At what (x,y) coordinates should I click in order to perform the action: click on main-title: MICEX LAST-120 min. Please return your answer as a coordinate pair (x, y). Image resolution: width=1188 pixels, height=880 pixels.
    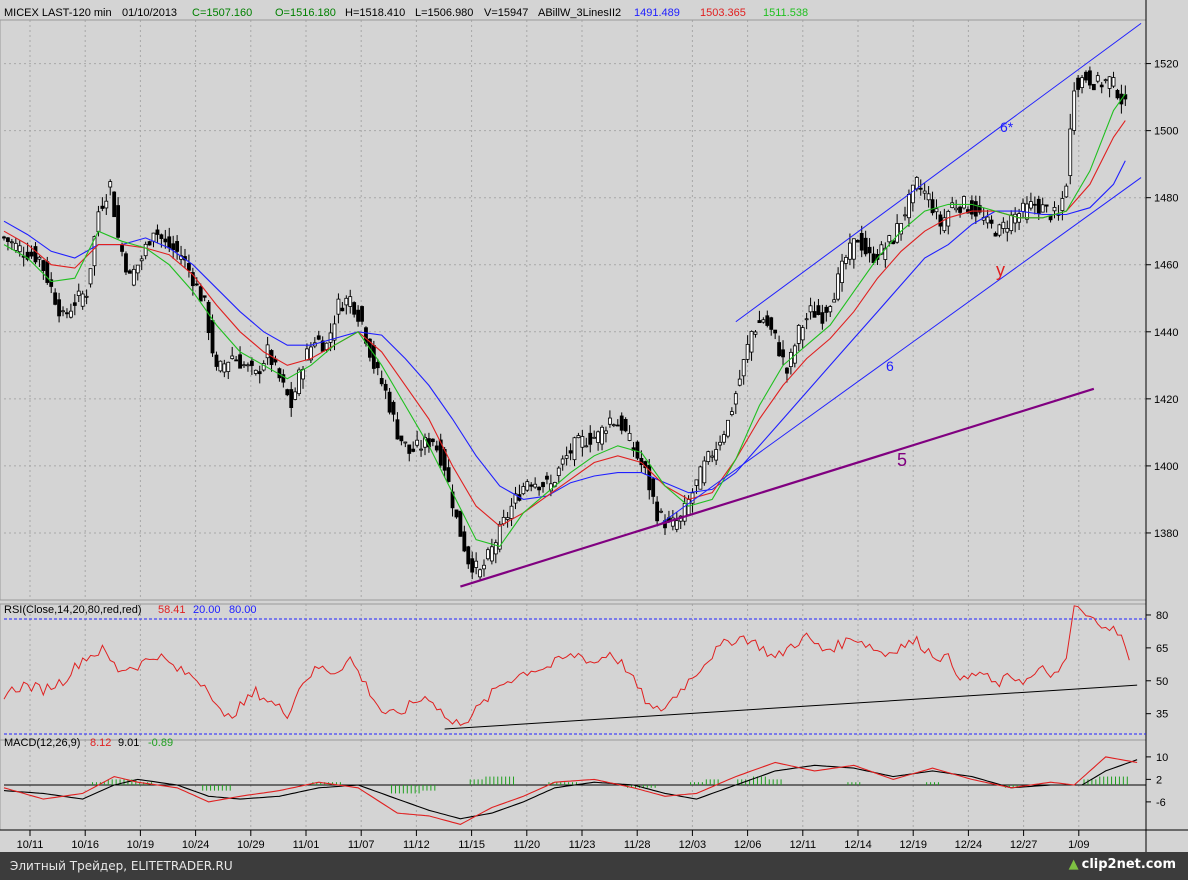
    Looking at the image, I should click on (58, 13).